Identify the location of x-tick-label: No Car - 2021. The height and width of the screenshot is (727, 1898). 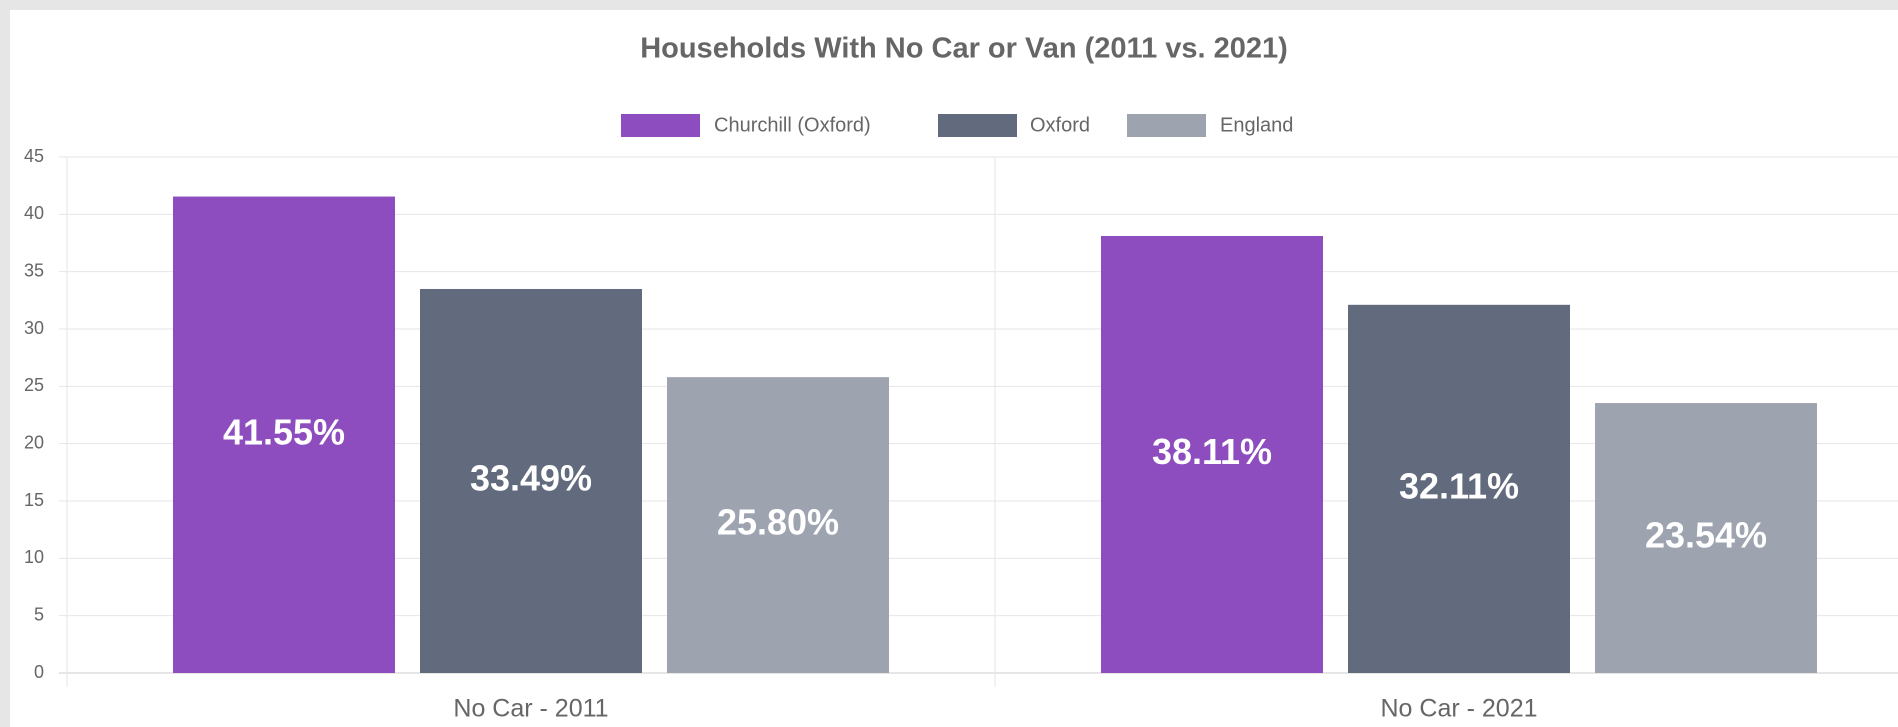
(1458, 709).